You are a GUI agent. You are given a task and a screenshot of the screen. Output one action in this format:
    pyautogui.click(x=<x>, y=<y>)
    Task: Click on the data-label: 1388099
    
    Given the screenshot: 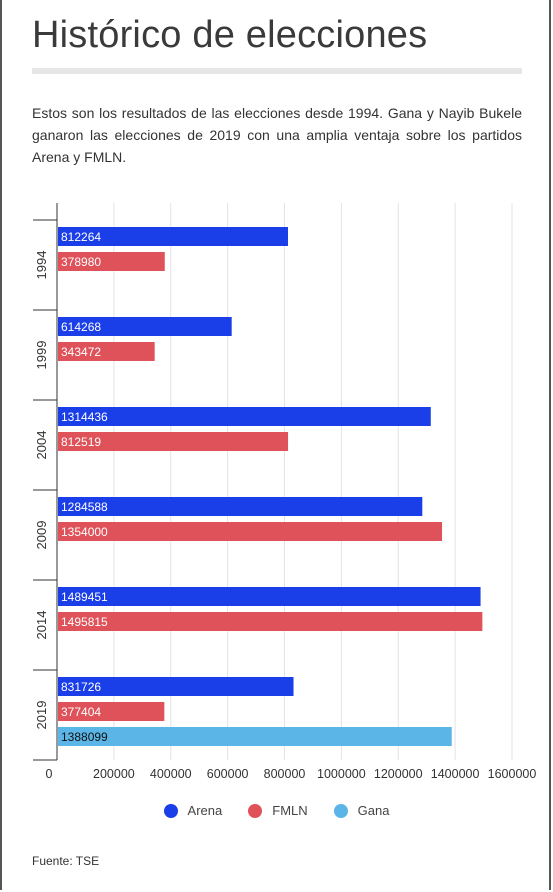 What is the action you would take?
    pyautogui.click(x=84, y=737)
    